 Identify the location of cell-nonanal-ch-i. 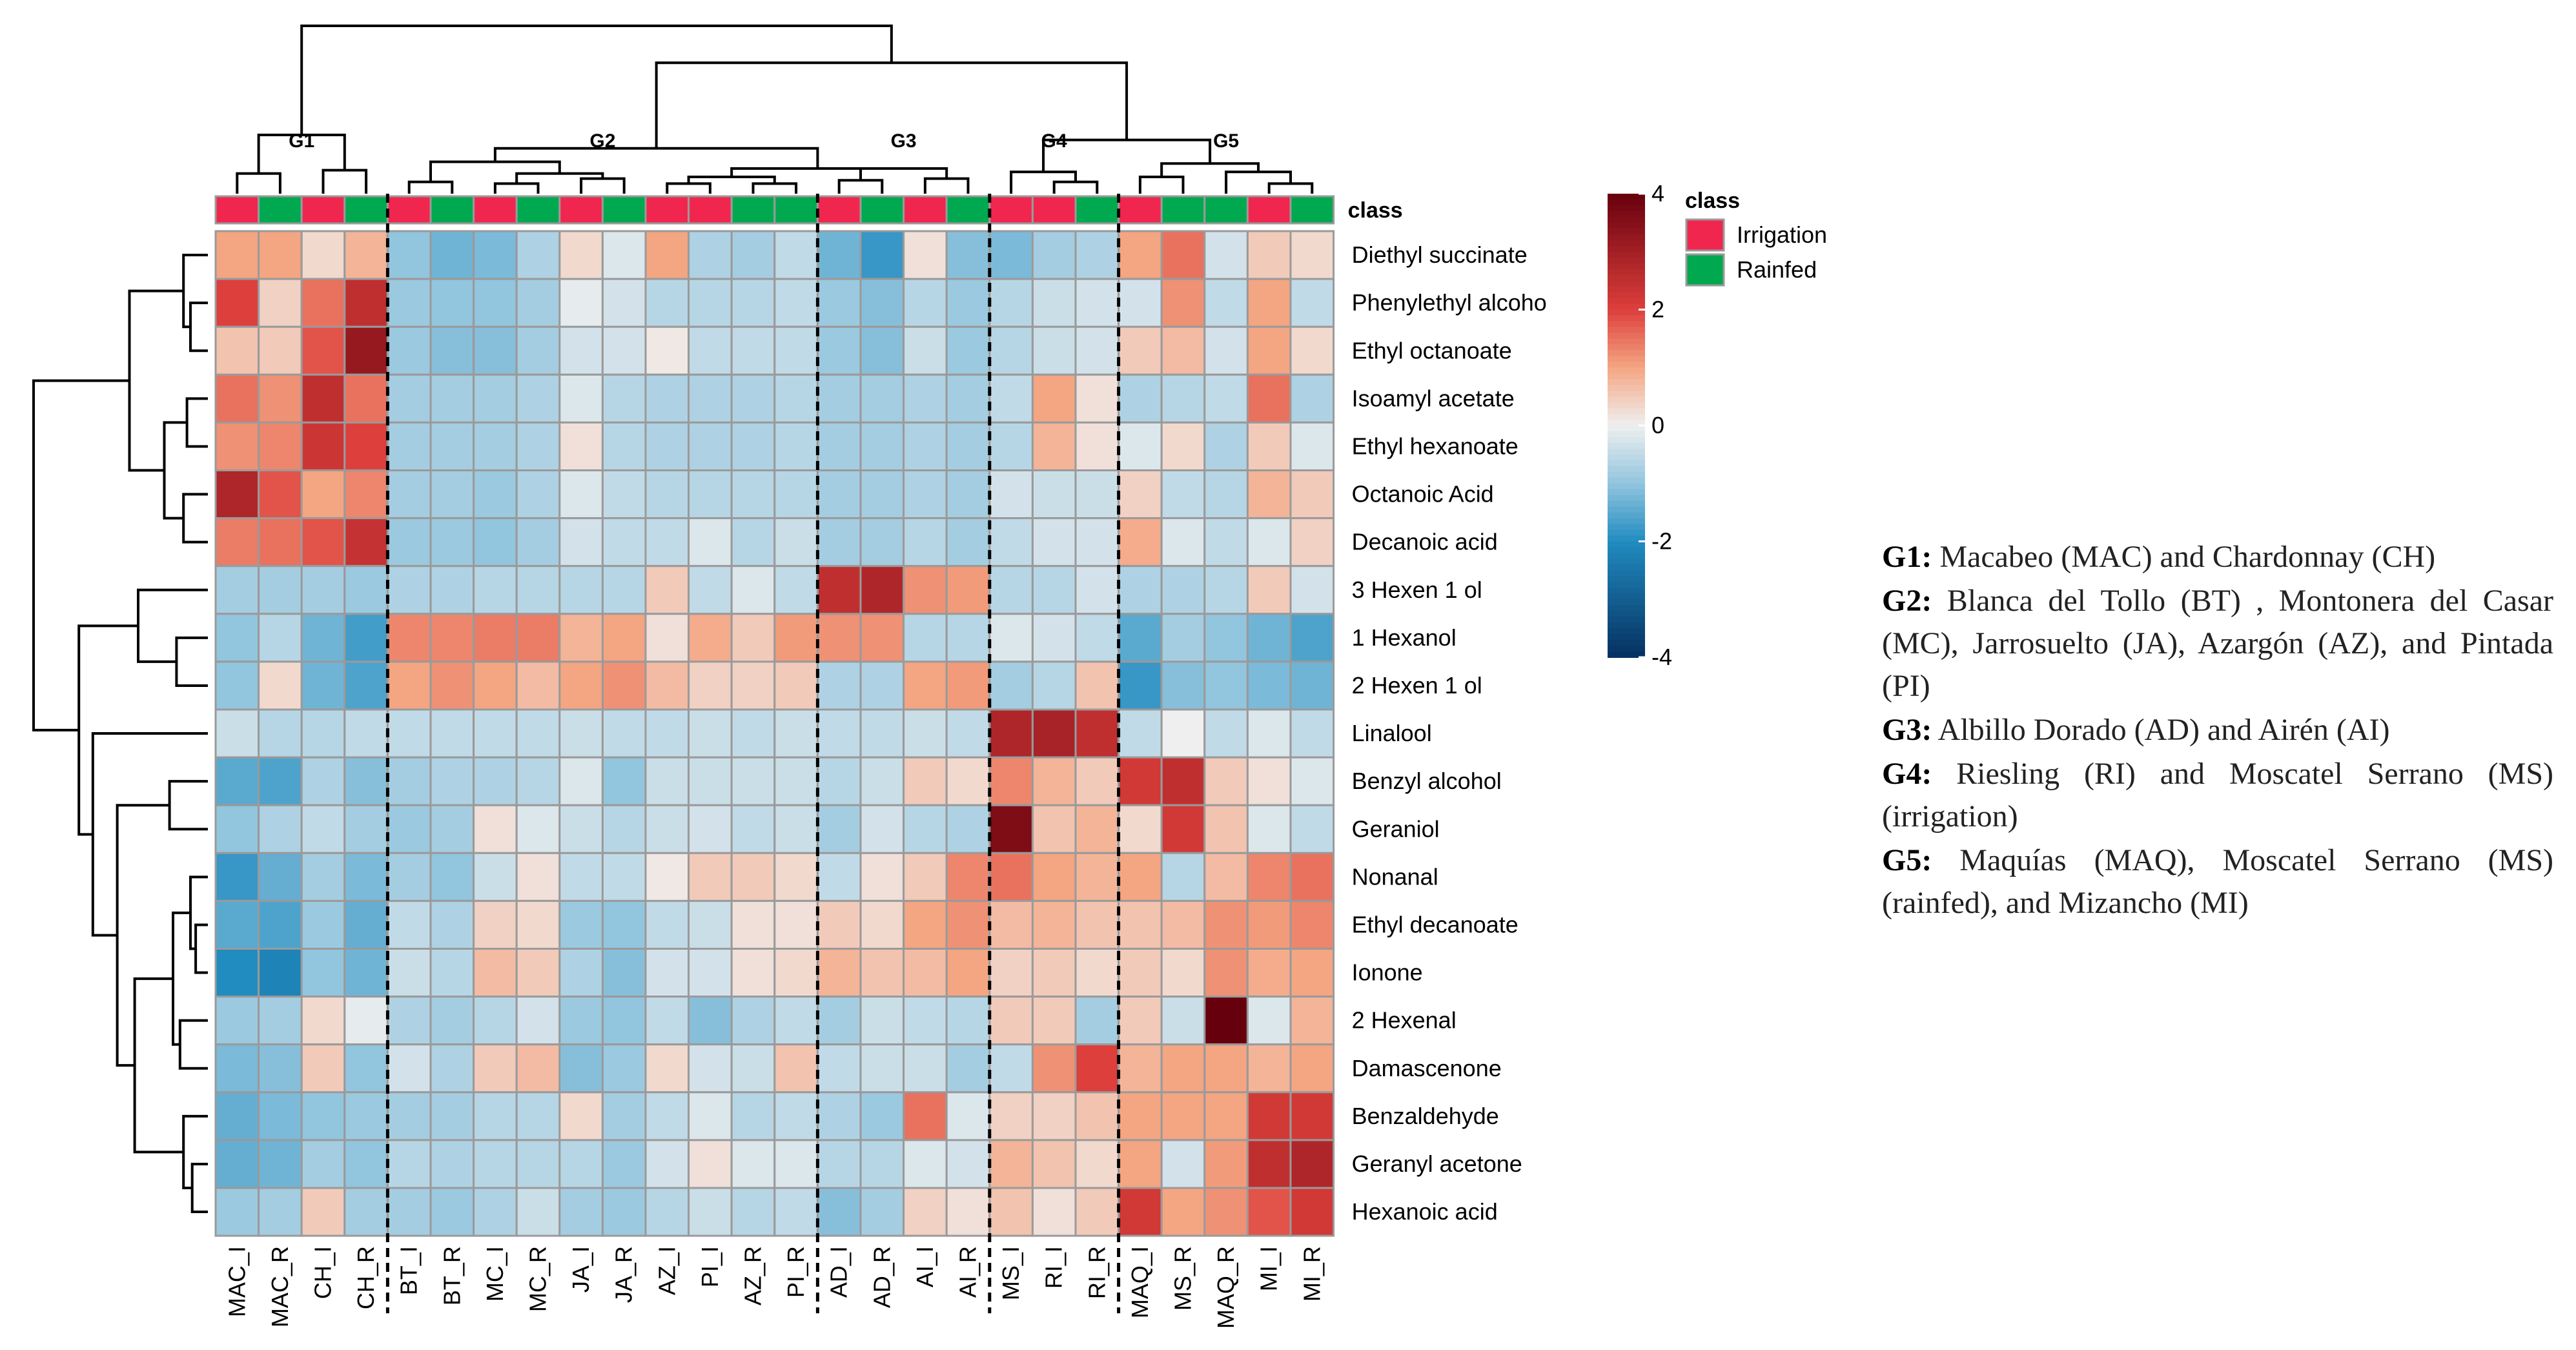
(323, 877).